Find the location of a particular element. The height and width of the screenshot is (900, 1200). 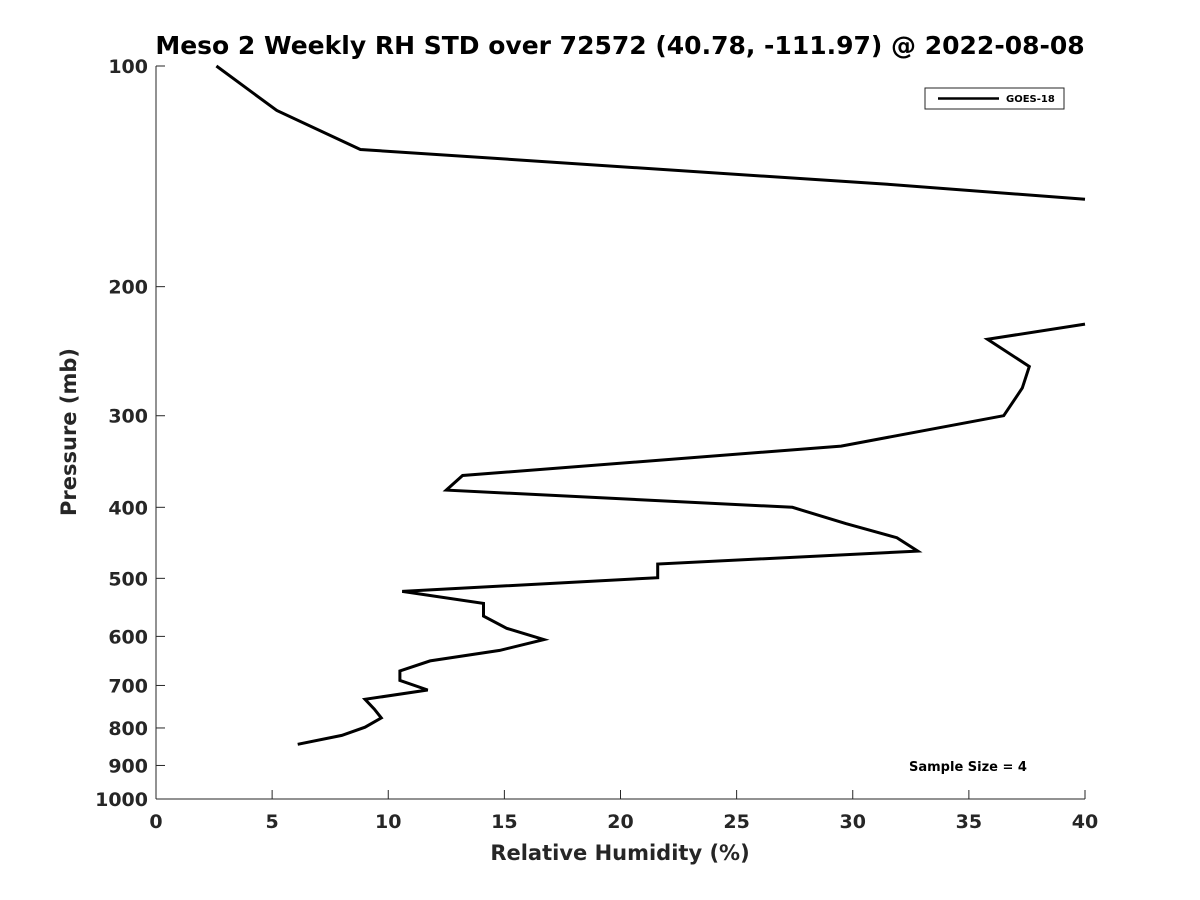

y-tick-label: 1000 is located at coordinates (121, 800).